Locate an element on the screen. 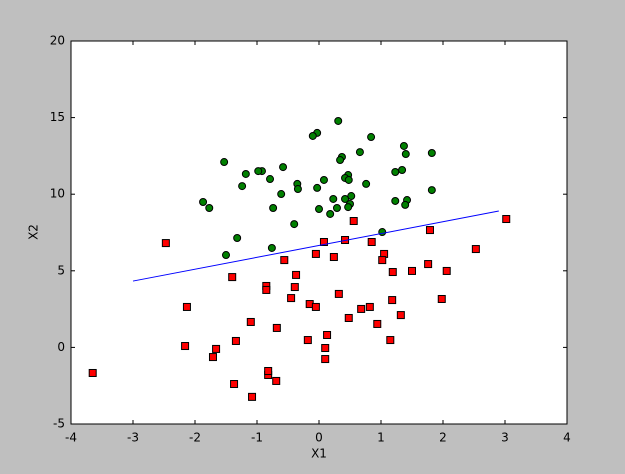 The image size is (625, 474). y-tick-label: 0 is located at coordinates (61, 347).